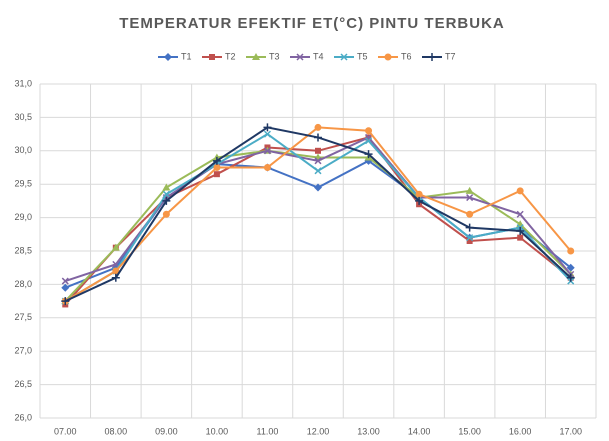 This screenshot has width=609, height=441. I want to click on x-tick-label: 08.00, so click(116, 431).